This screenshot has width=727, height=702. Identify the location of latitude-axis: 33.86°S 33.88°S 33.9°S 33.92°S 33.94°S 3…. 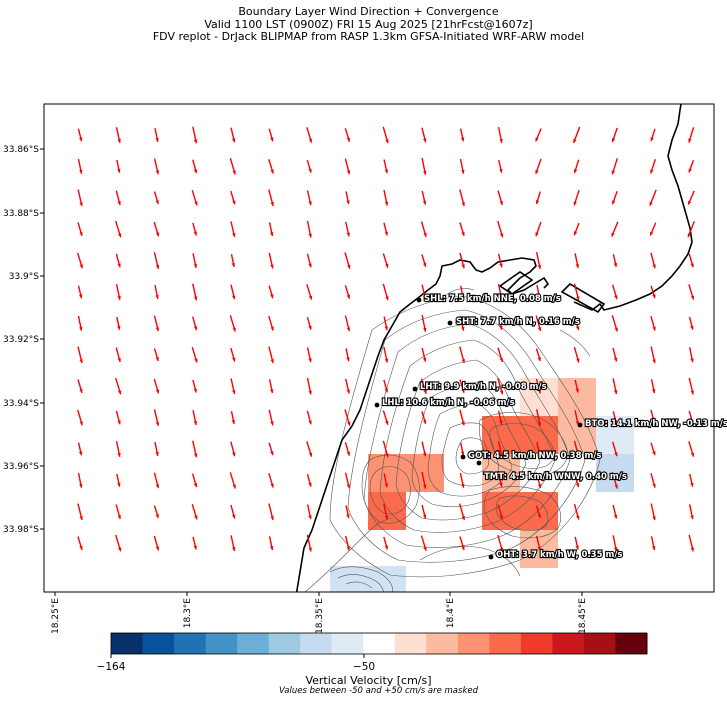
(23, 340).